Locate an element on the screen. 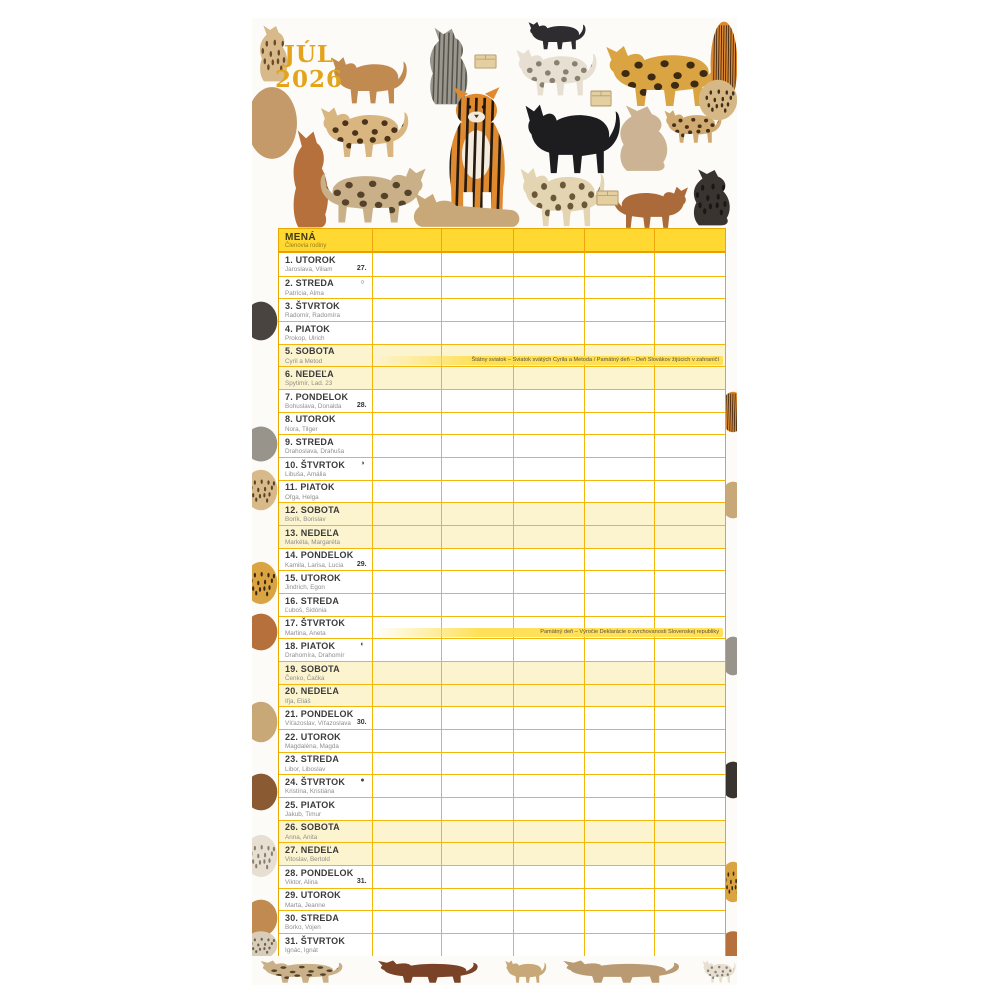 The height and width of the screenshot is (1000, 1000). nameday-names: Jindrich, Egon is located at coordinates (305, 588).